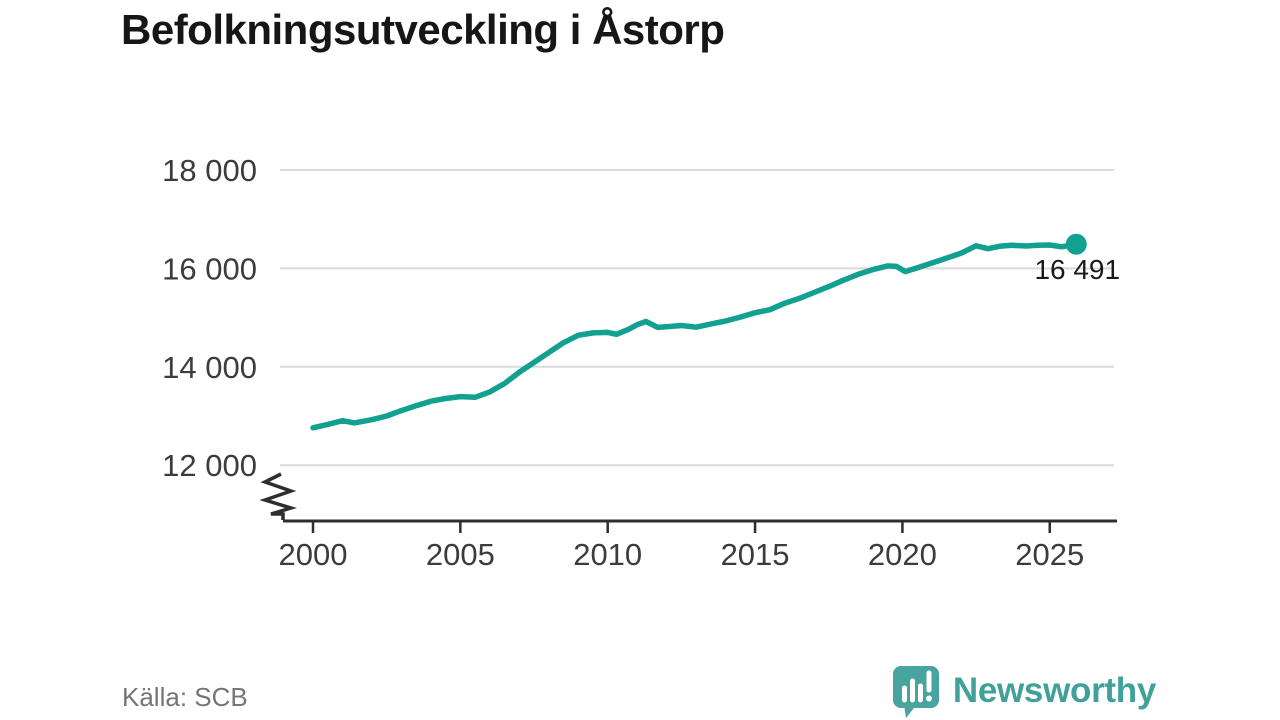 This screenshot has width=1280, height=720. I want to click on y-axis-tick-label: 12 000, so click(209, 465).